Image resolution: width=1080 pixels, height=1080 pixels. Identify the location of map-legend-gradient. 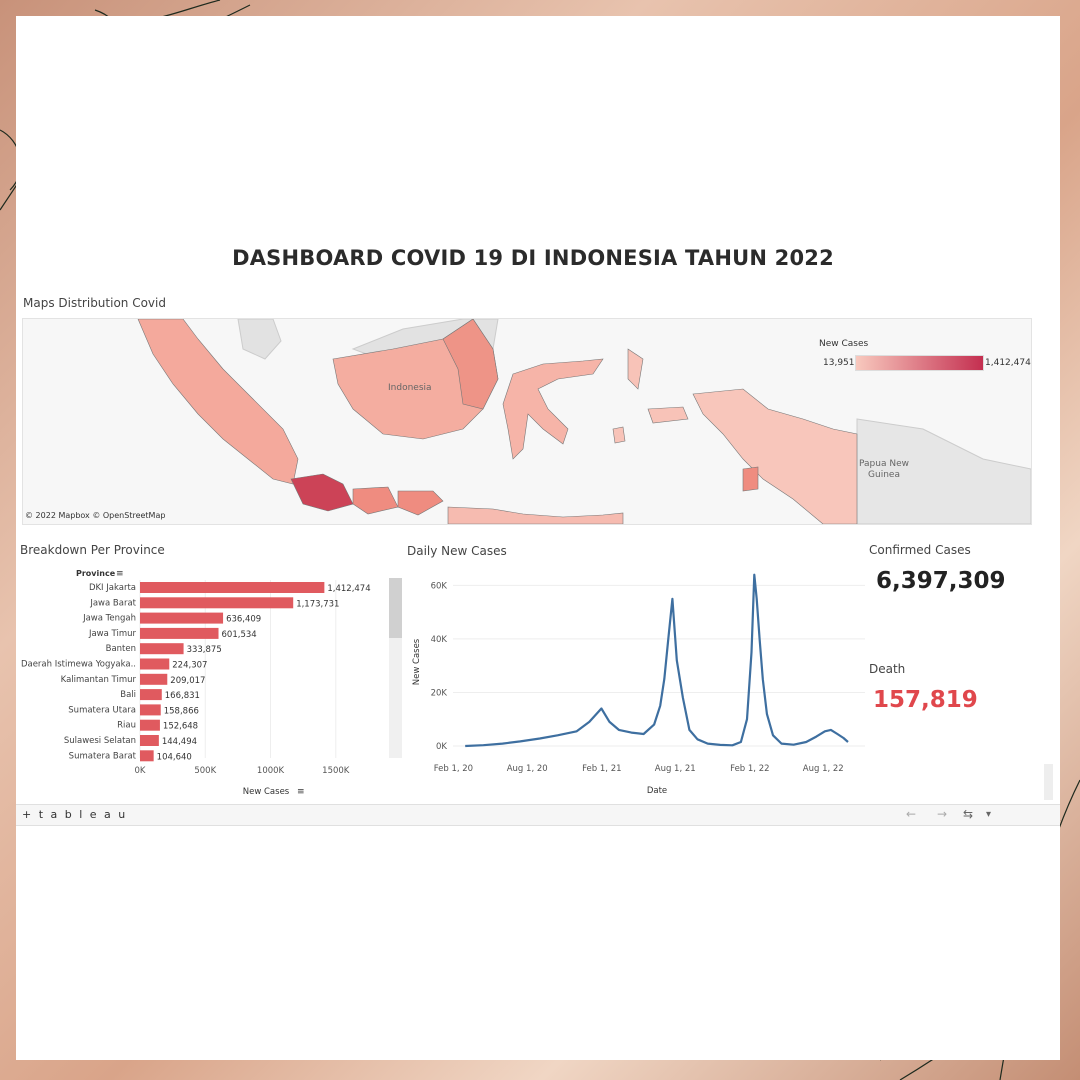
(919, 363).